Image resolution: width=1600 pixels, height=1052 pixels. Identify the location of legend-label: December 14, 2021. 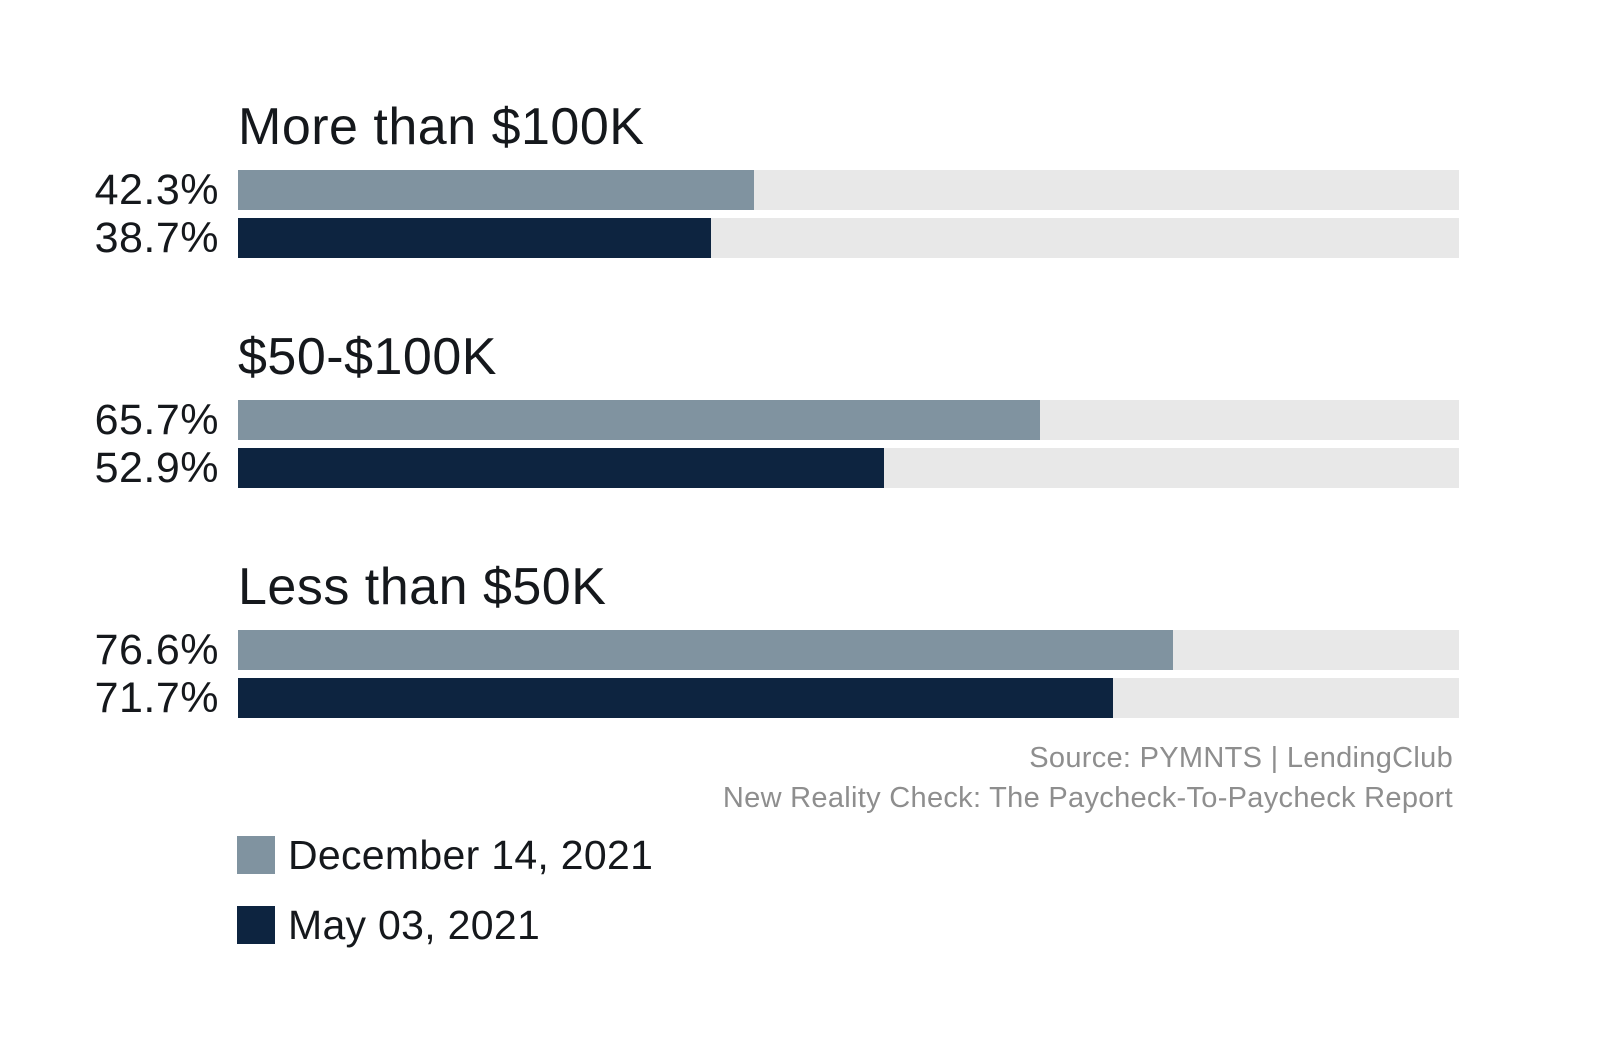
(471, 854).